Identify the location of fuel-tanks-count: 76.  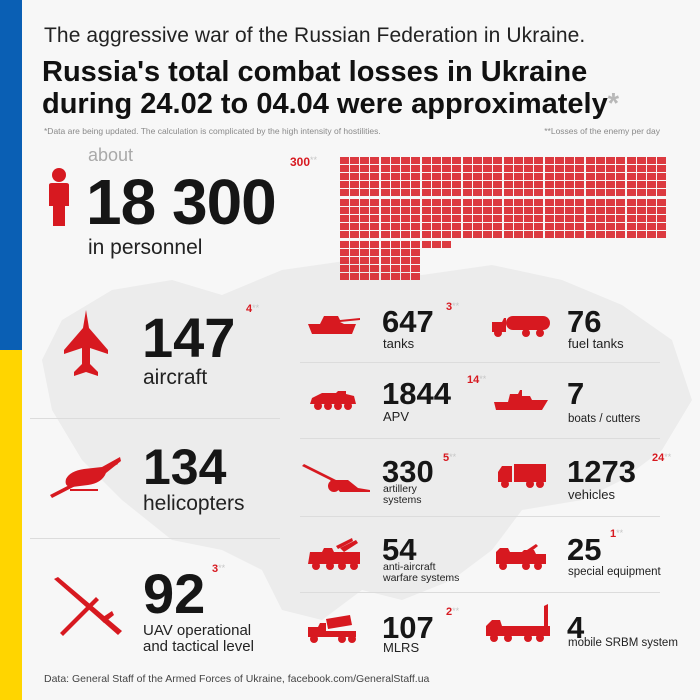
(584, 321).